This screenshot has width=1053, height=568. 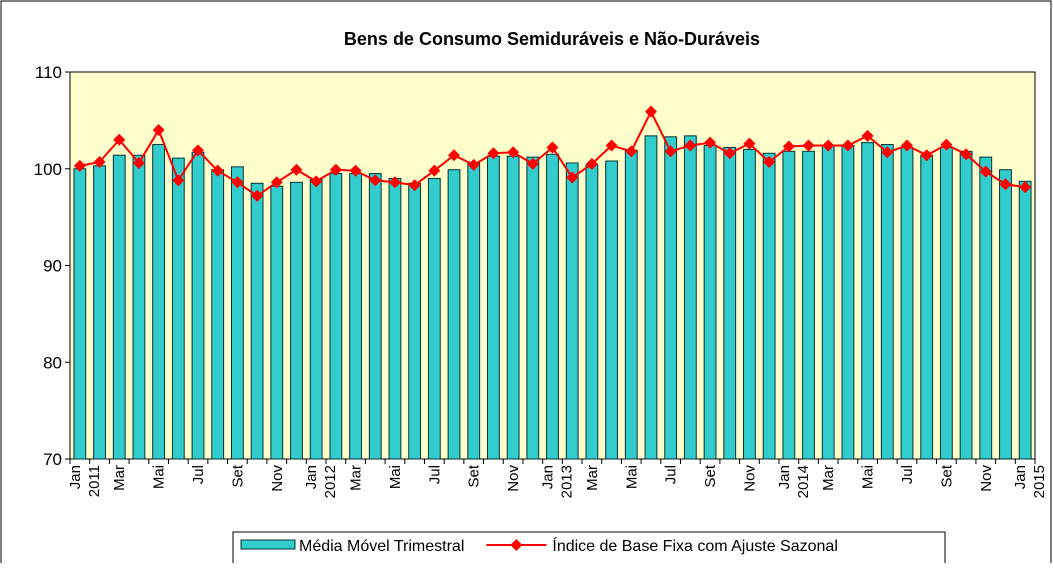 What do you see at coordinates (52, 362) in the screenshot?
I see `y-tick-label: 80` at bounding box center [52, 362].